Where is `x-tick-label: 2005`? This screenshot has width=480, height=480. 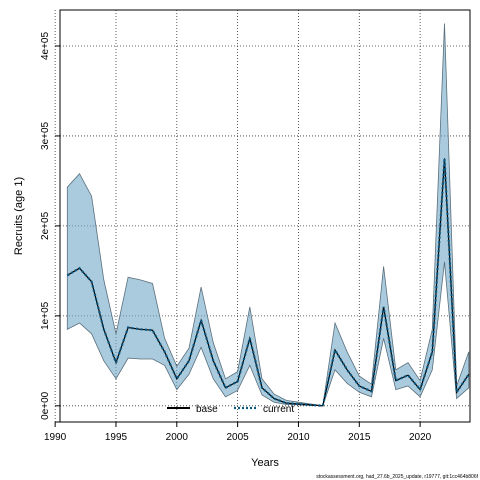 x-tick-label: 2005 is located at coordinates (238, 437).